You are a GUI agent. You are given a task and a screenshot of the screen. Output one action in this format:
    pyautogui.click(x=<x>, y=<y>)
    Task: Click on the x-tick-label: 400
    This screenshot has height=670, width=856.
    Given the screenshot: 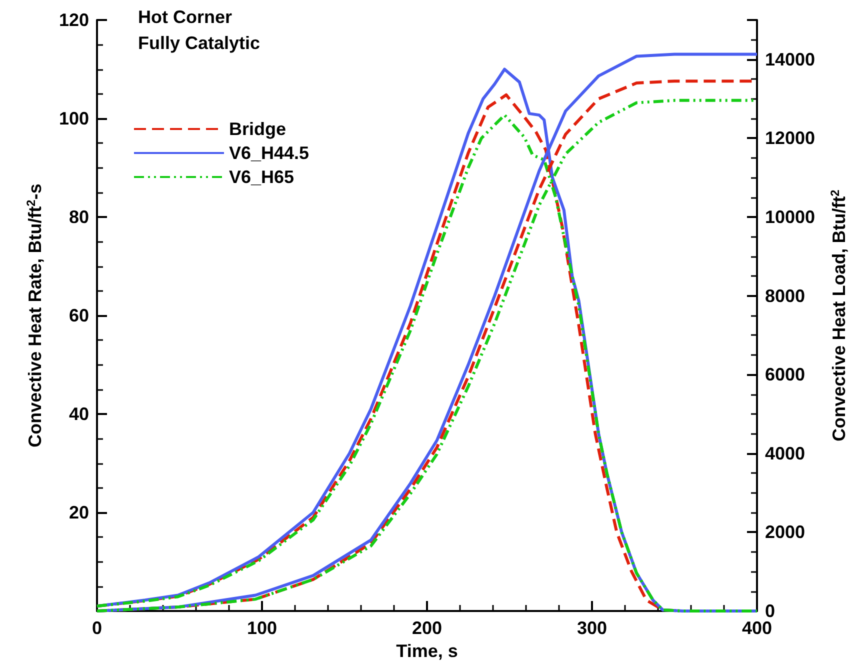 What is the action you would take?
    pyautogui.click(x=757, y=628)
    